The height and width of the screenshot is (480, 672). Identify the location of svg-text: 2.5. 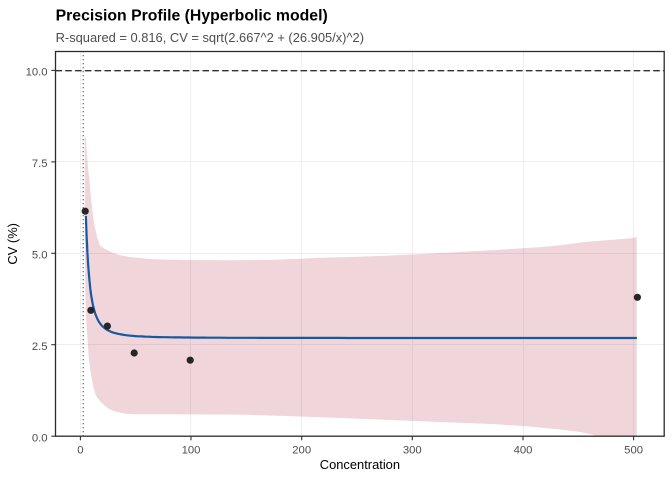
(40, 347).